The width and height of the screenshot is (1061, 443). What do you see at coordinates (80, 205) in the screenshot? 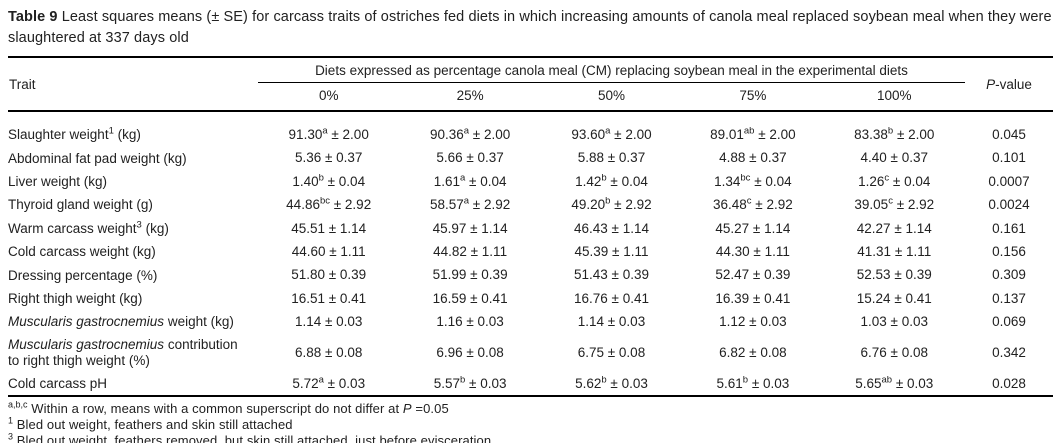
I see `text-part: Thyroid gland weight (g)` at bounding box center [80, 205].